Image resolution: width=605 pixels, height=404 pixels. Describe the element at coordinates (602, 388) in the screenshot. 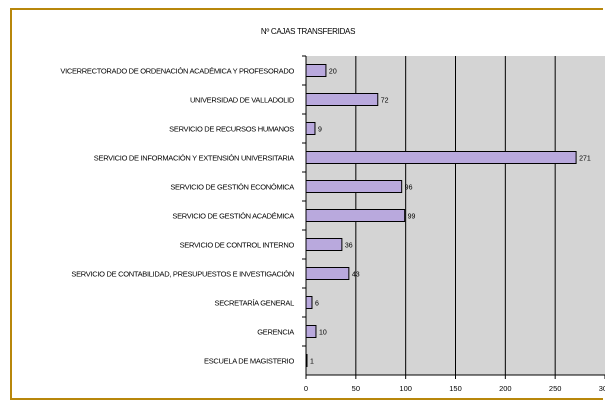

I see `x-tick-label: 300` at that location.